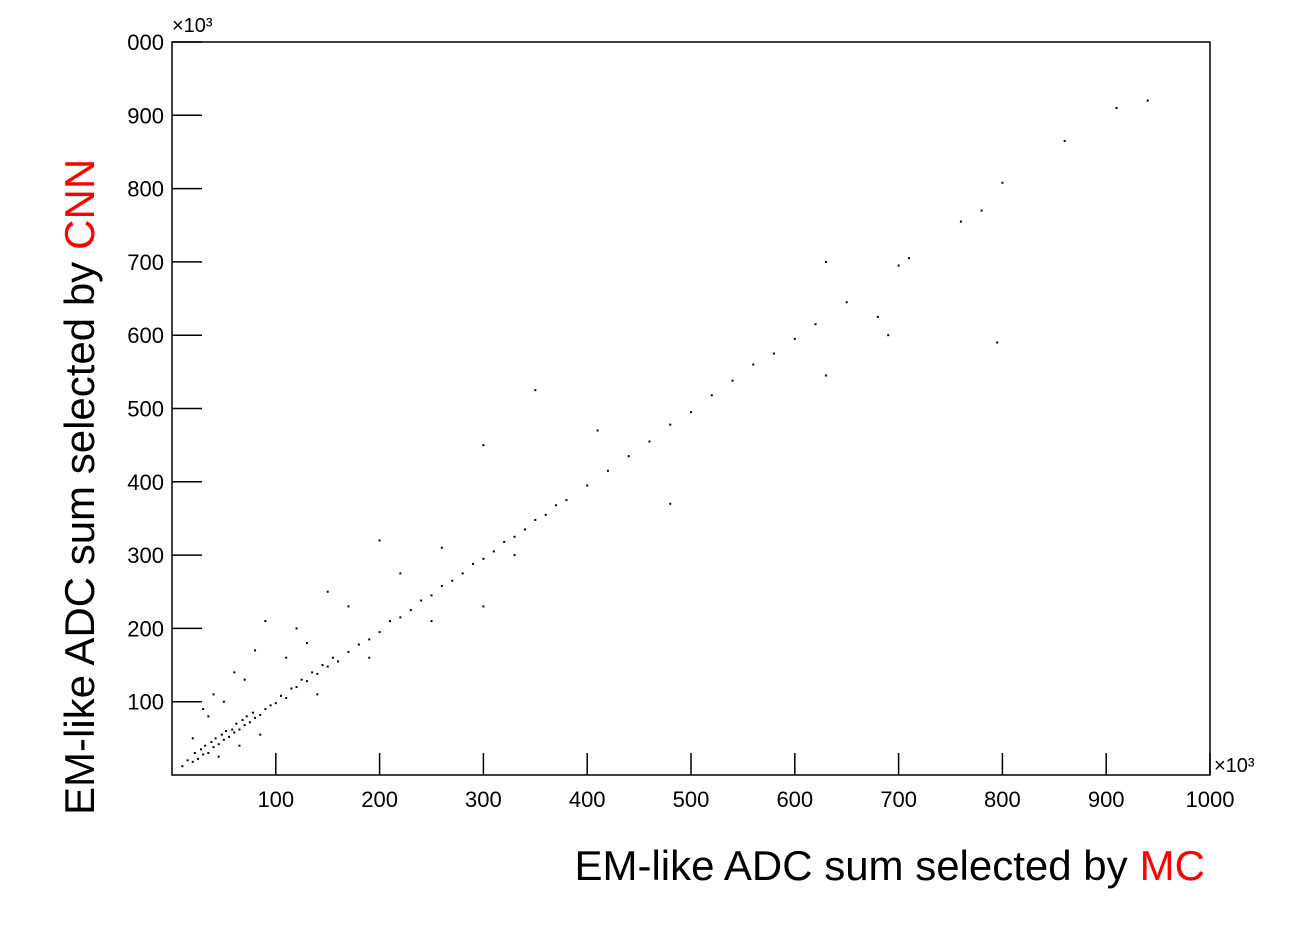 The height and width of the screenshot is (938, 1308). Describe the element at coordinates (1106, 799) in the screenshot. I see `x-tick-label: 900` at that location.